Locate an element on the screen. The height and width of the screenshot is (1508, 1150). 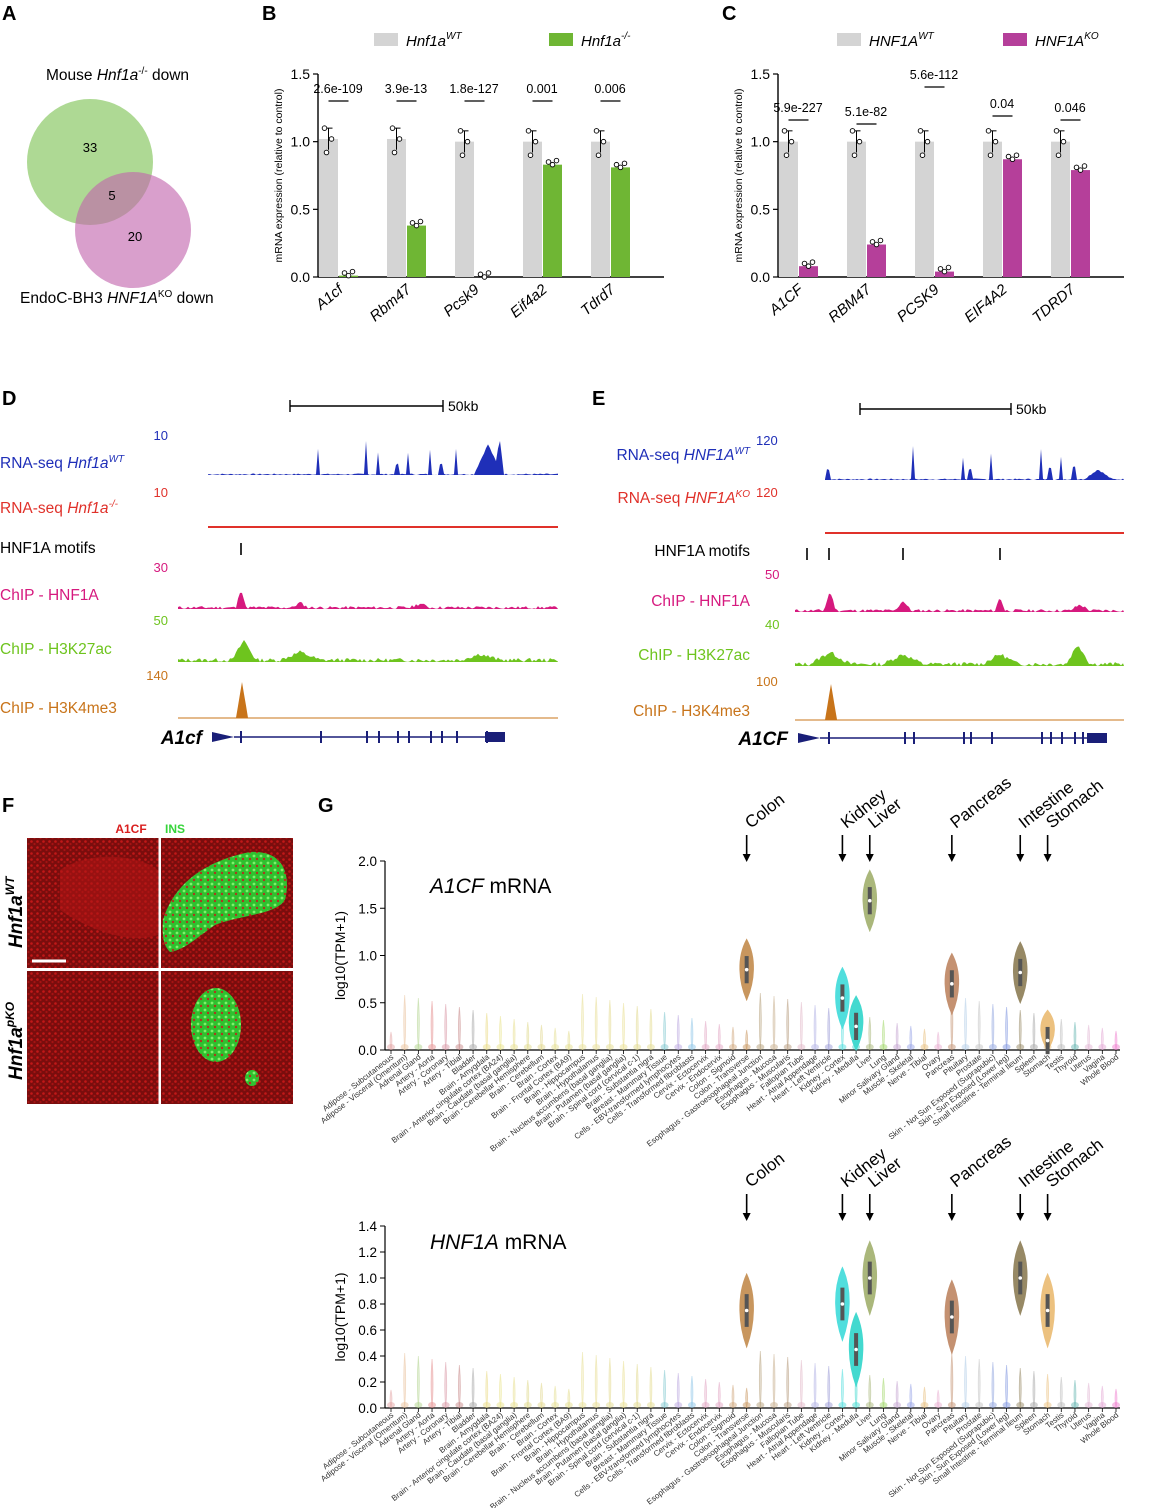
venn-top-label: Mouse Hnf1a-/- down is located at coordinates (117, 75).